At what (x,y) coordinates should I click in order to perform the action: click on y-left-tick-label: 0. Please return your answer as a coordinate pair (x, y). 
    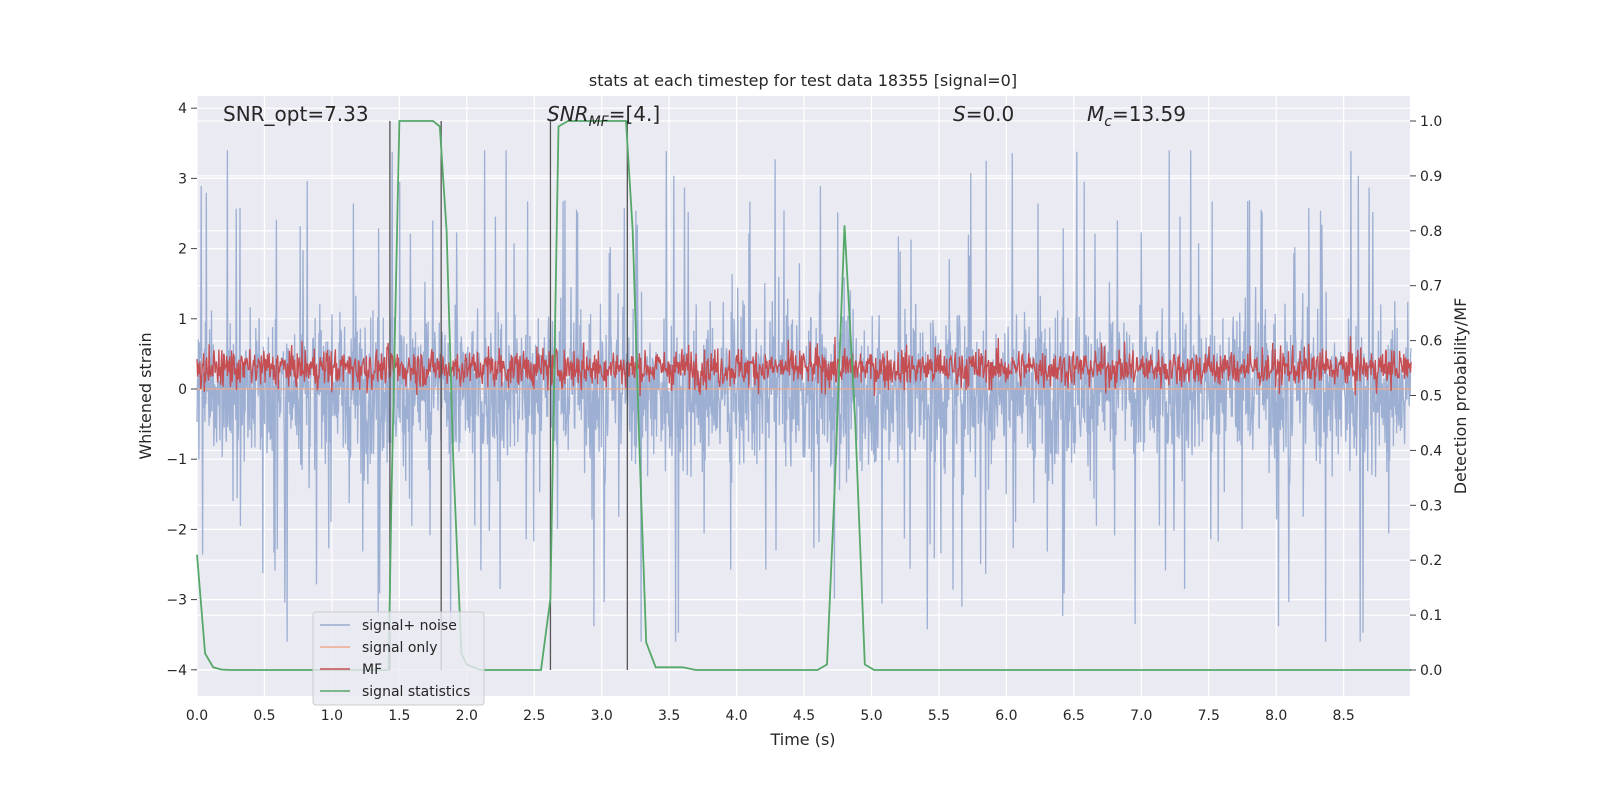
    Looking at the image, I should click on (182, 390).